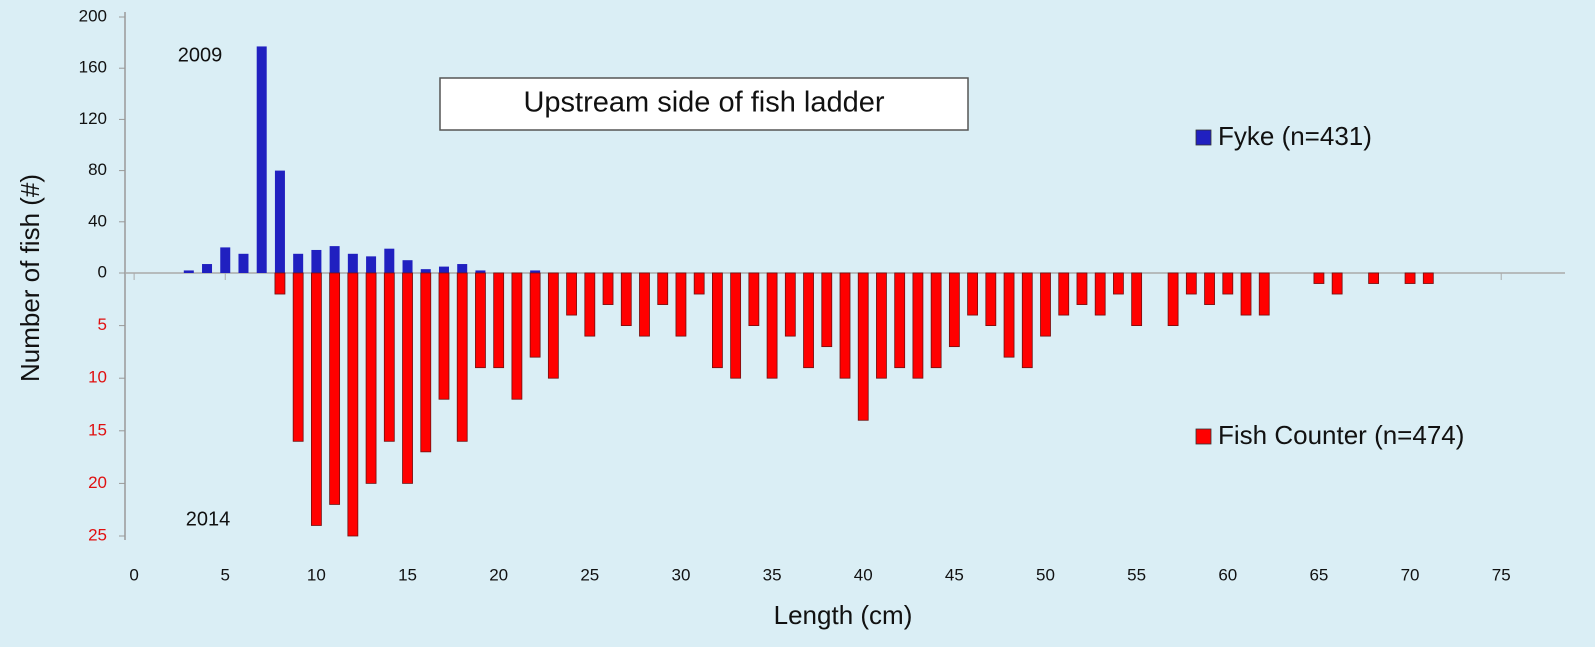 This screenshot has height=647, width=1595. I want to click on x-tick-label: 15, so click(407, 574).